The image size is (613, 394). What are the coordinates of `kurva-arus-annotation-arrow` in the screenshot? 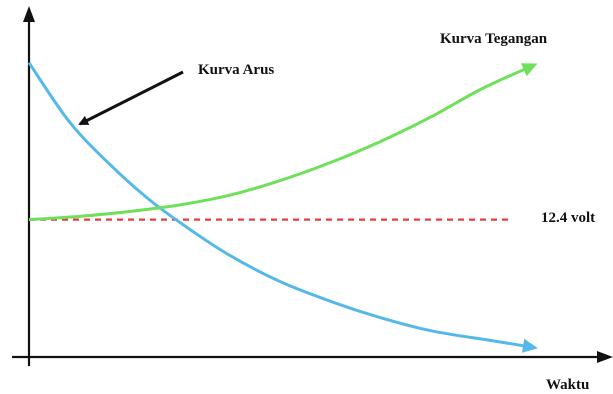 It's located at (131, 98).